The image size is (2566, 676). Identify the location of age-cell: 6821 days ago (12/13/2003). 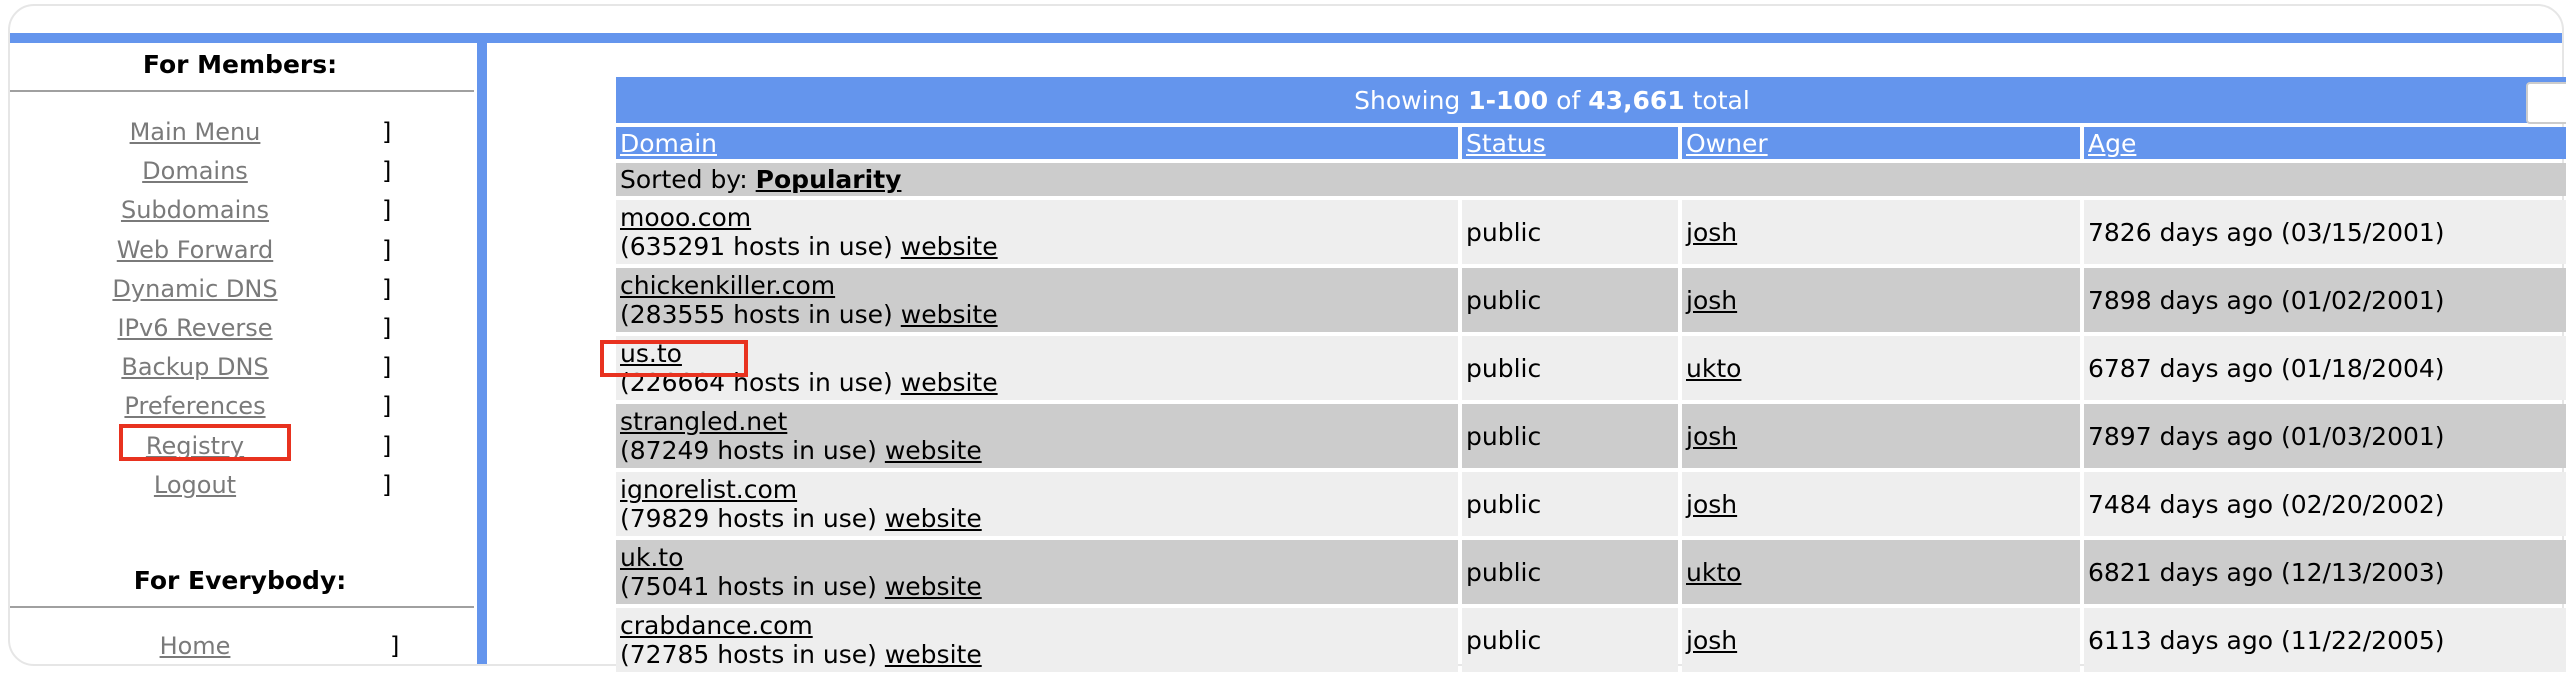
(2325, 572).